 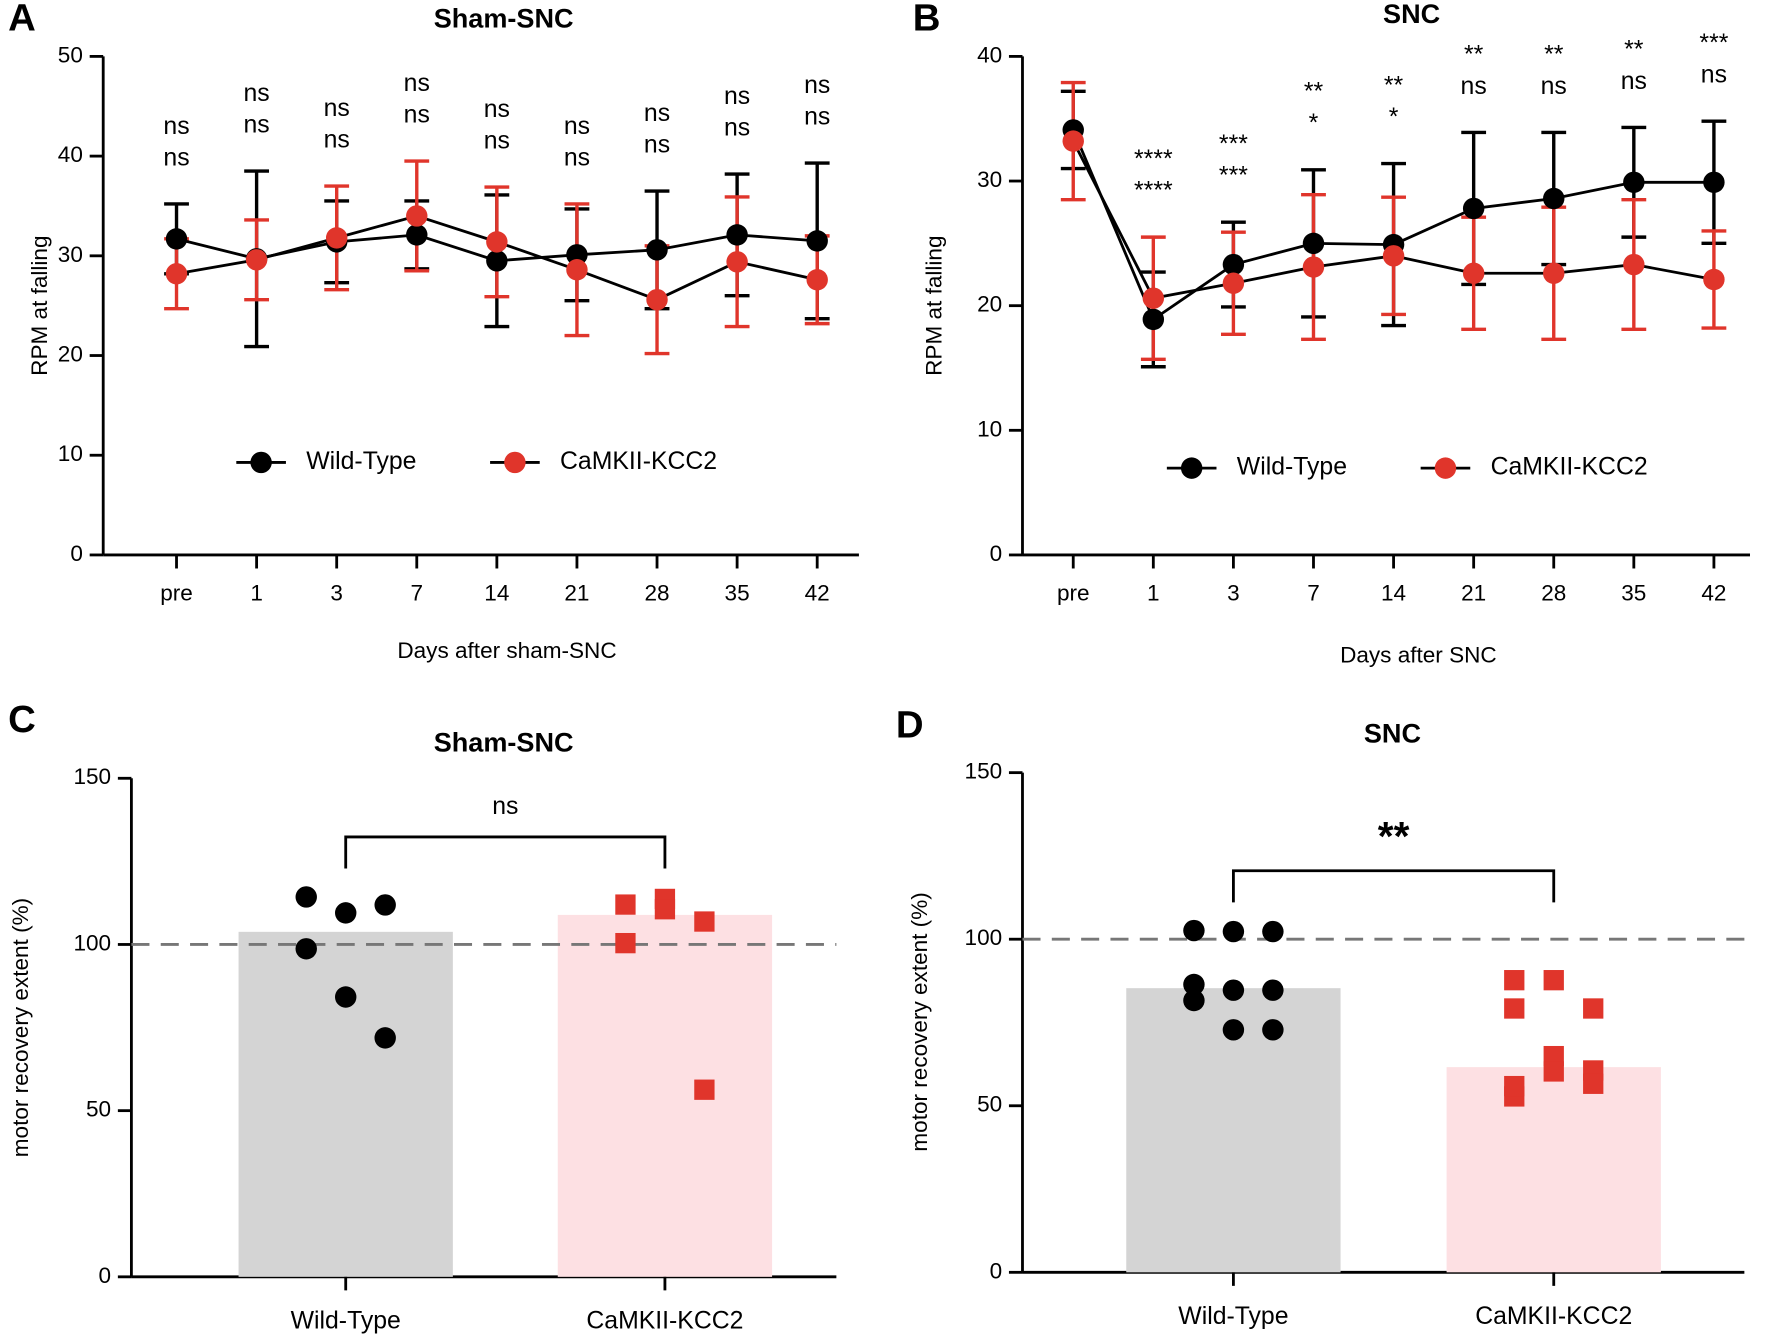 I want to click on panel-label: C, so click(x=22, y=719).